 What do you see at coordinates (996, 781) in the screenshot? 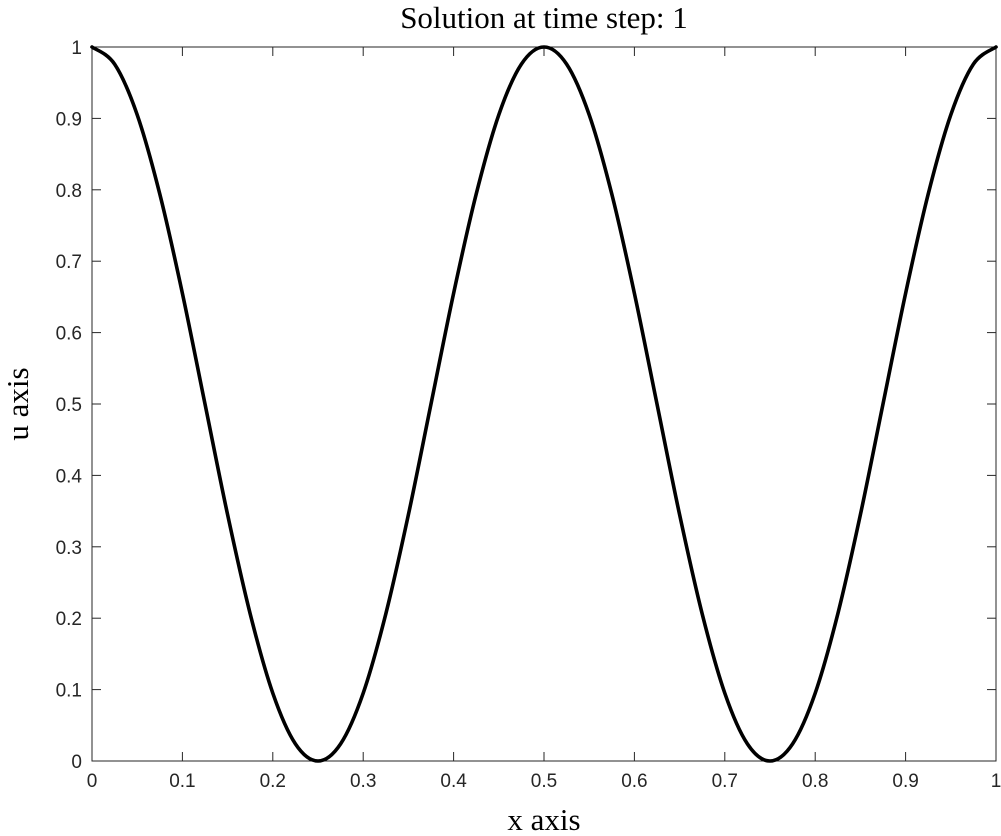
I see `x-tick-label: 1` at bounding box center [996, 781].